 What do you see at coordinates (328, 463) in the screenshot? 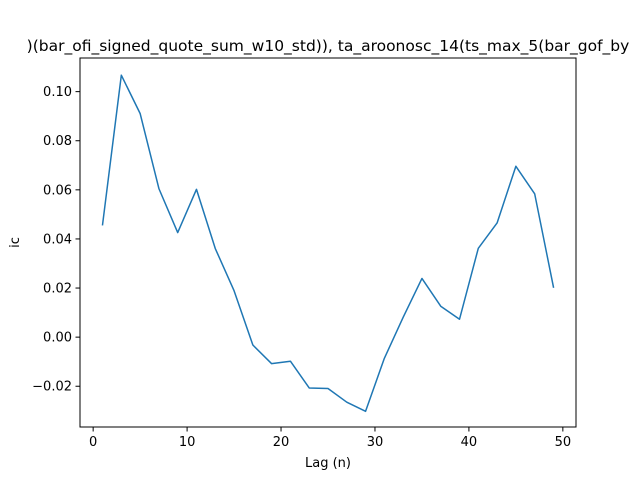
I see `x-axis-label: Lag (n)` at bounding box center [328, 463].